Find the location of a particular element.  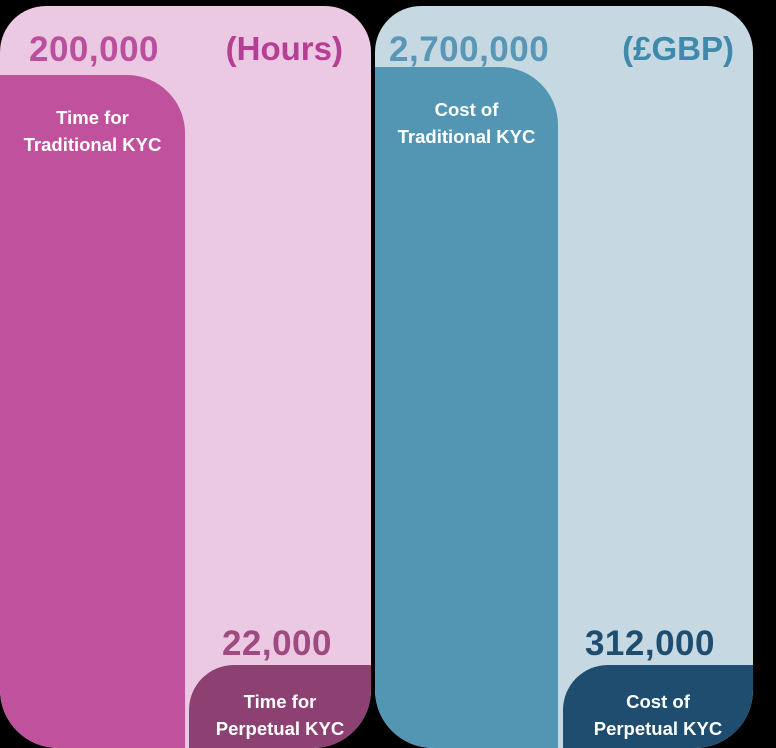

traditional-cost-bar-label-line2: Traditional KYC is located at coordinates (466, 136).